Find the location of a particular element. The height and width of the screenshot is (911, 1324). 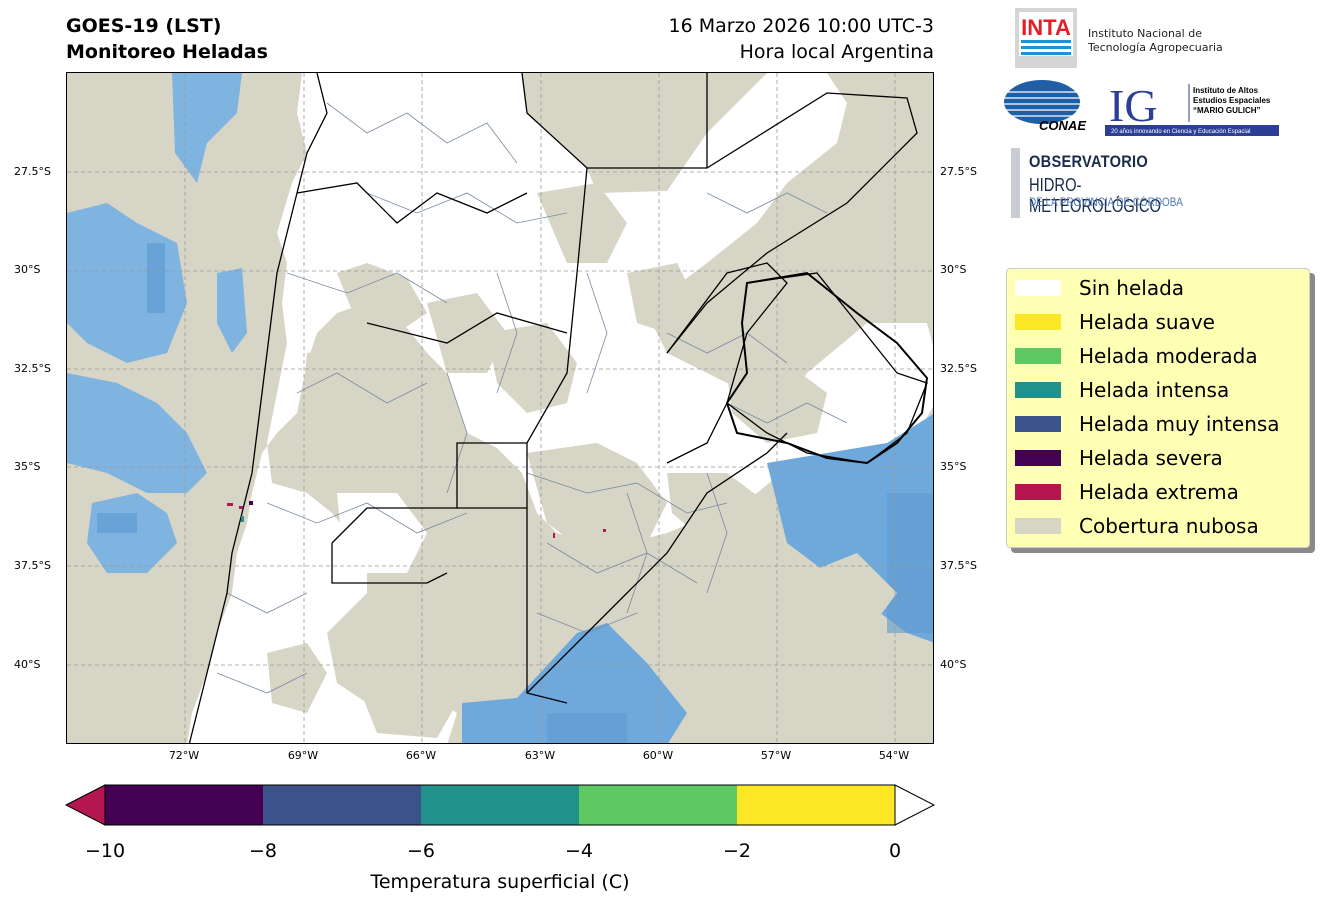

lon-label: 57°W is located at coordinates (776, 755).